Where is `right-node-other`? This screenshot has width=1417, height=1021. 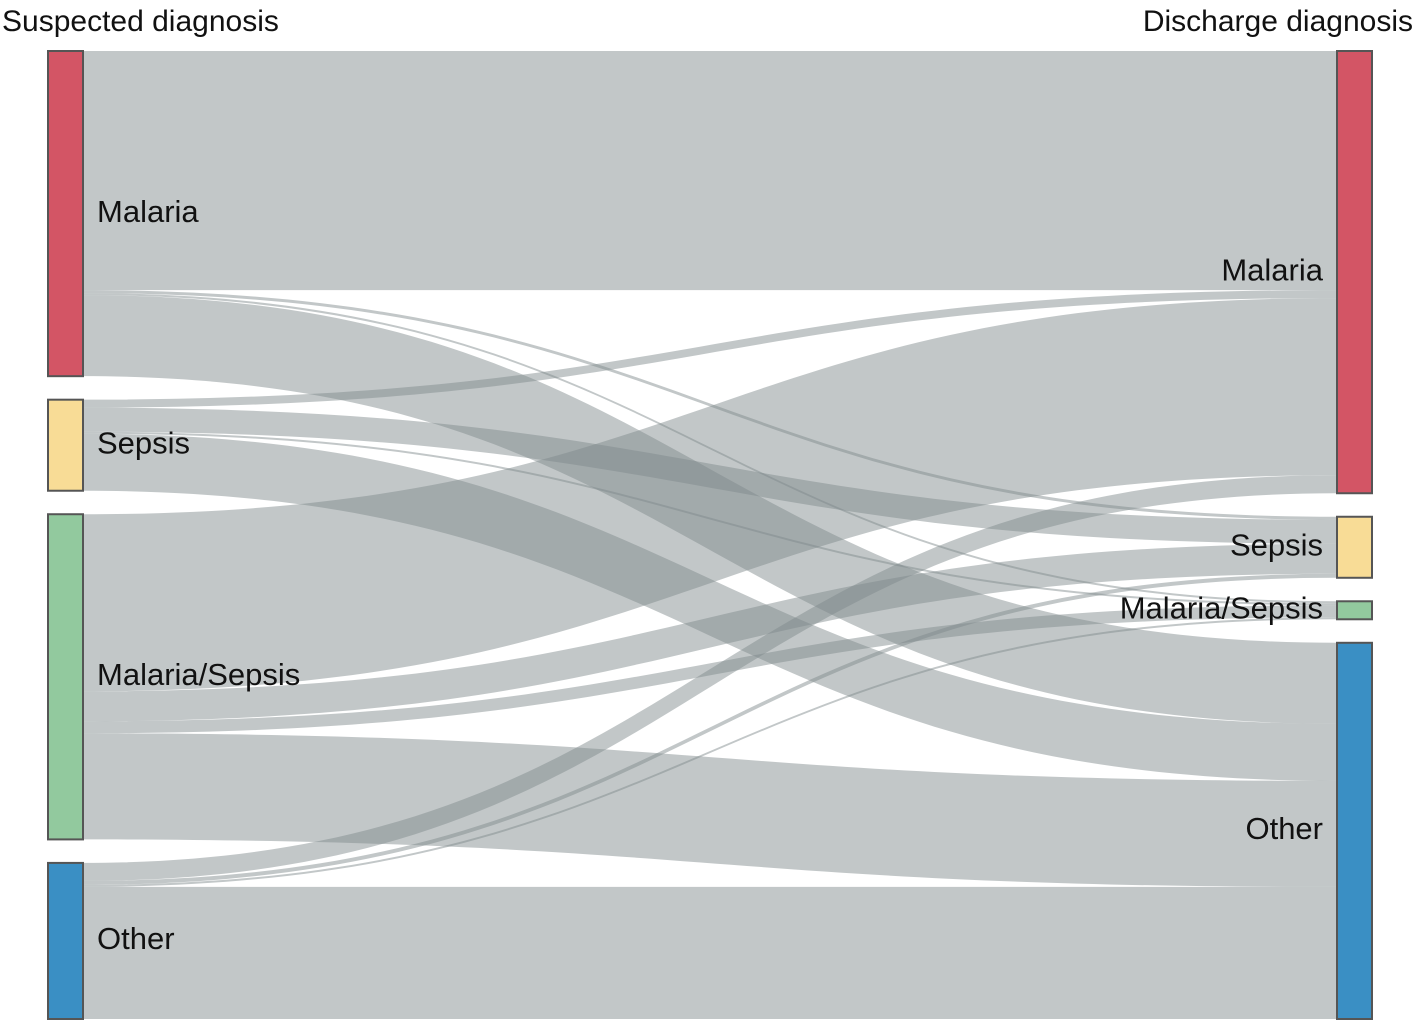
right-node-other is located at coordinates (1354, 830).